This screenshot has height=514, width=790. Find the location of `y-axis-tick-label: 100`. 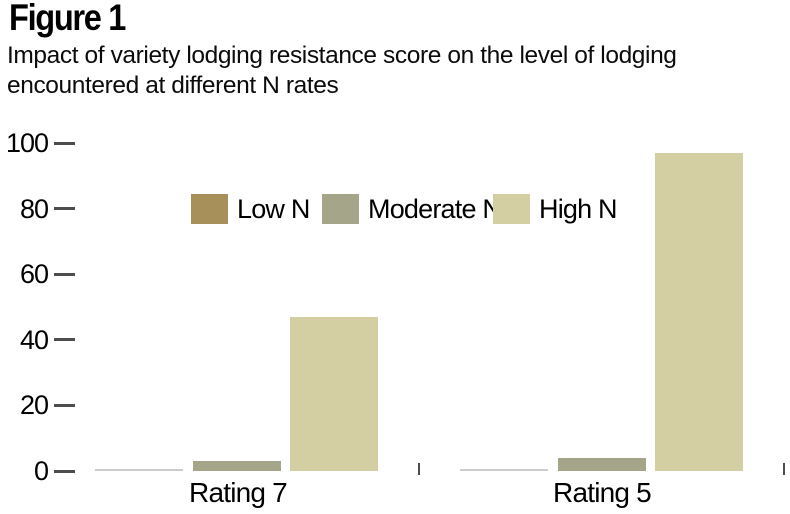

y-axis-tick-label: 100 is located at coordinates (27, 143).